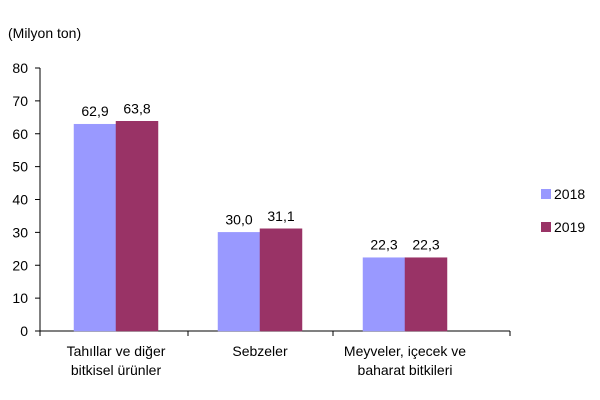 The height and width of the screenshot is (400, 600). Describe the element at coordinates (260, 351) in the screenshot. I see `category-label: Sebzeler` at that location.